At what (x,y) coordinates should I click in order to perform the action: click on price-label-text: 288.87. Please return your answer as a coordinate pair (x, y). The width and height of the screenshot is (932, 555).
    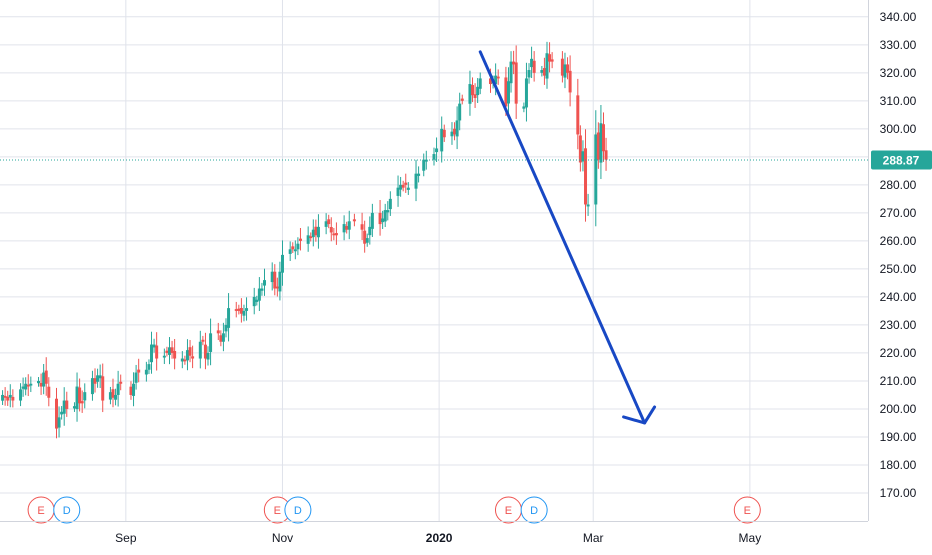
    Looking at the image, I should click on (901, 161).